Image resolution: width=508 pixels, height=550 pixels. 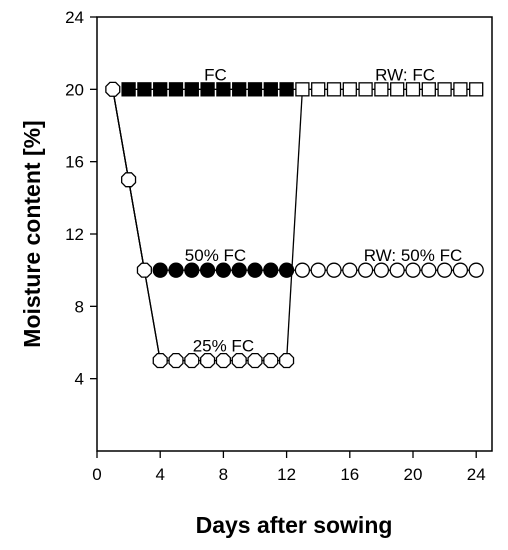 I want to click on y-tick-label: 24, so click(x=74, y=17).